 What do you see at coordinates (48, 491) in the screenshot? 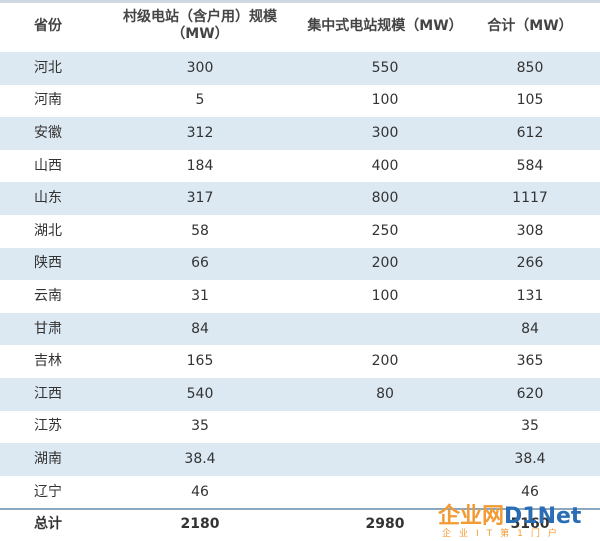
I see `cell-province: 辽宁` at bounding box center [48, 491].